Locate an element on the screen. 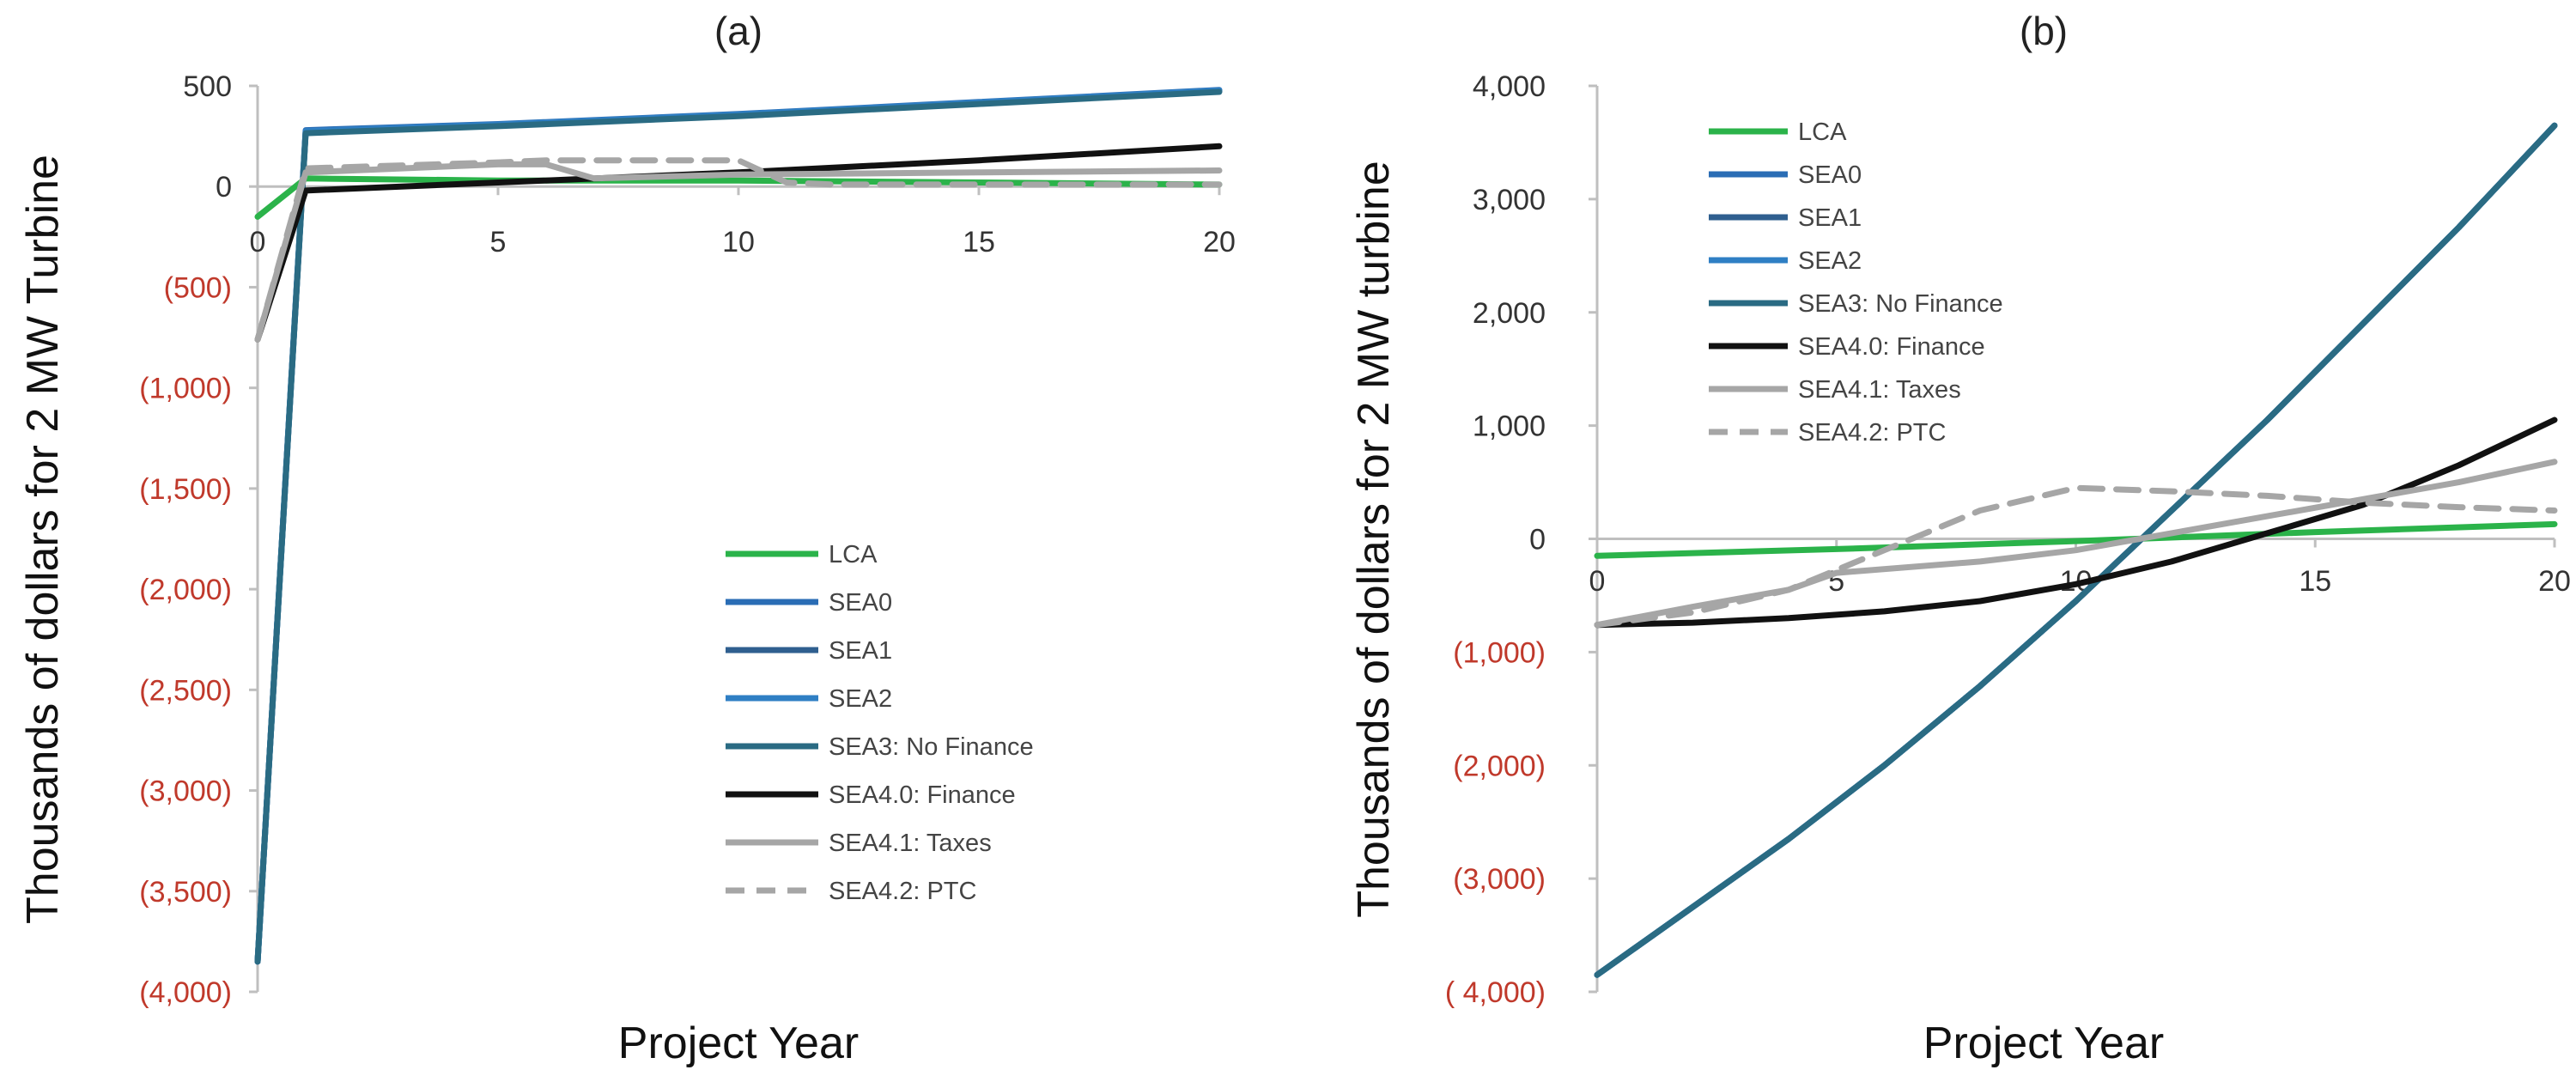  y-tick-label: (3,500) is located at coordinates (186, 892).